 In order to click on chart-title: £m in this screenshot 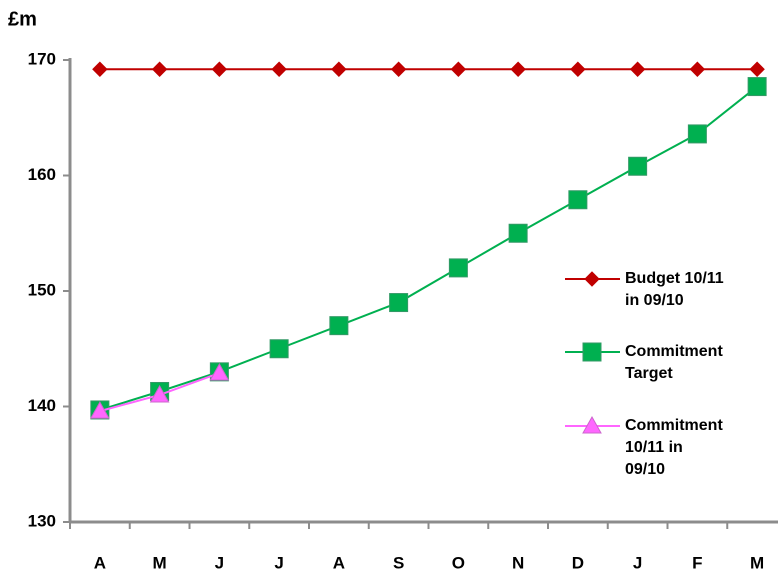, I will do `click(22, 19)`.